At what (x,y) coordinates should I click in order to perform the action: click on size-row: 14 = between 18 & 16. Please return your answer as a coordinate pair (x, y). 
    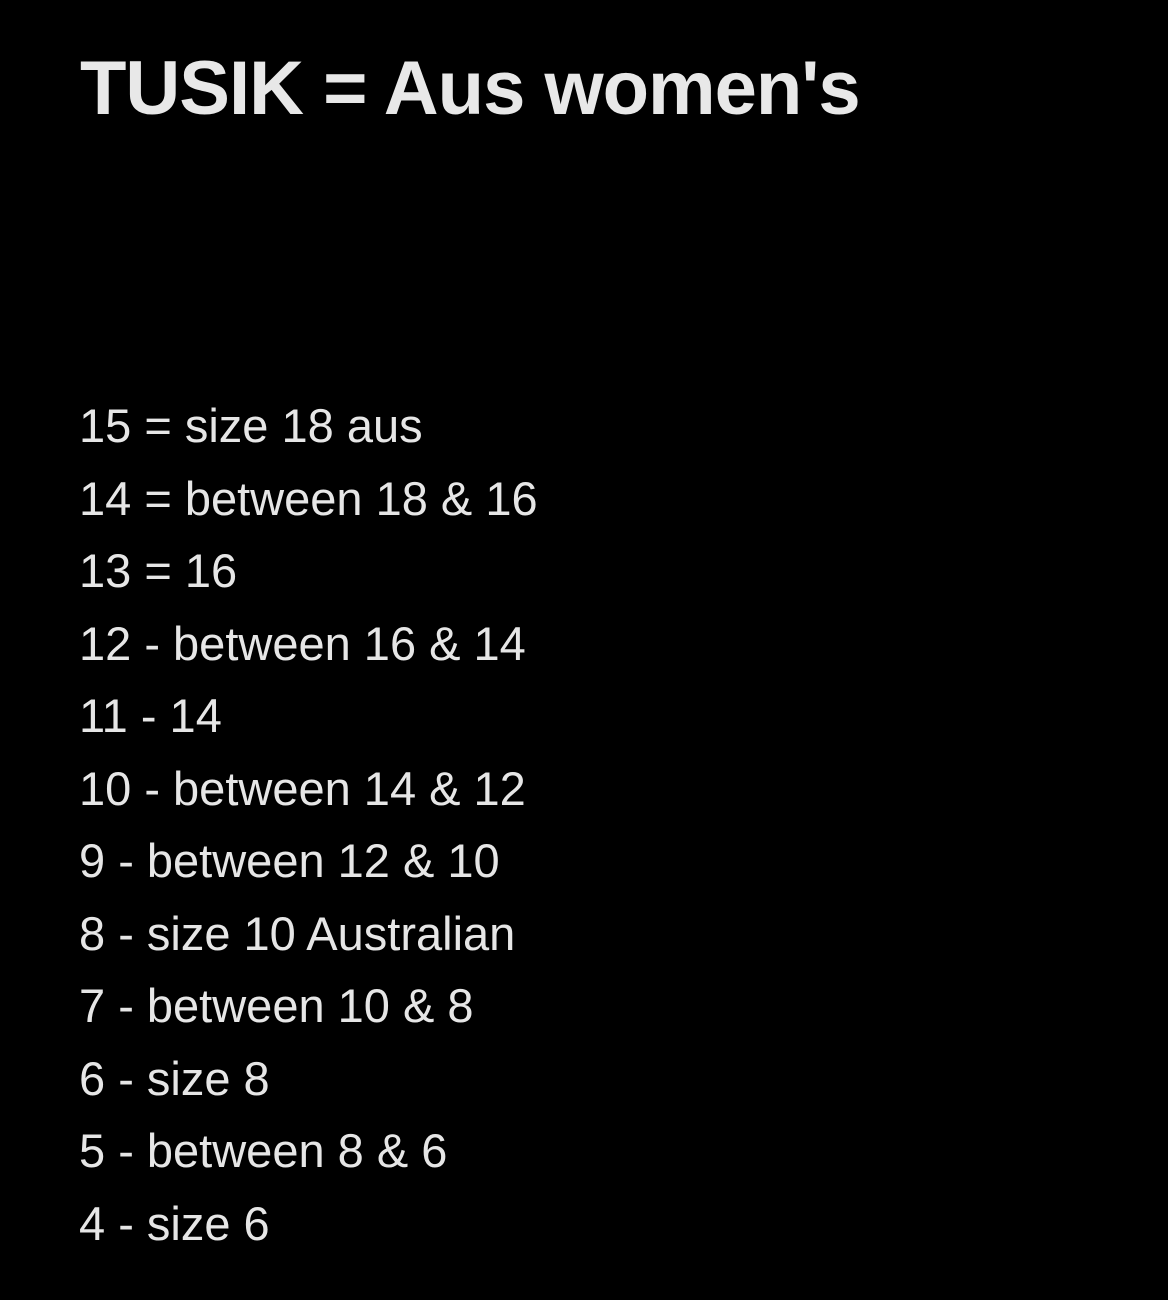
    Looking at the image, I should click on (308, 498).